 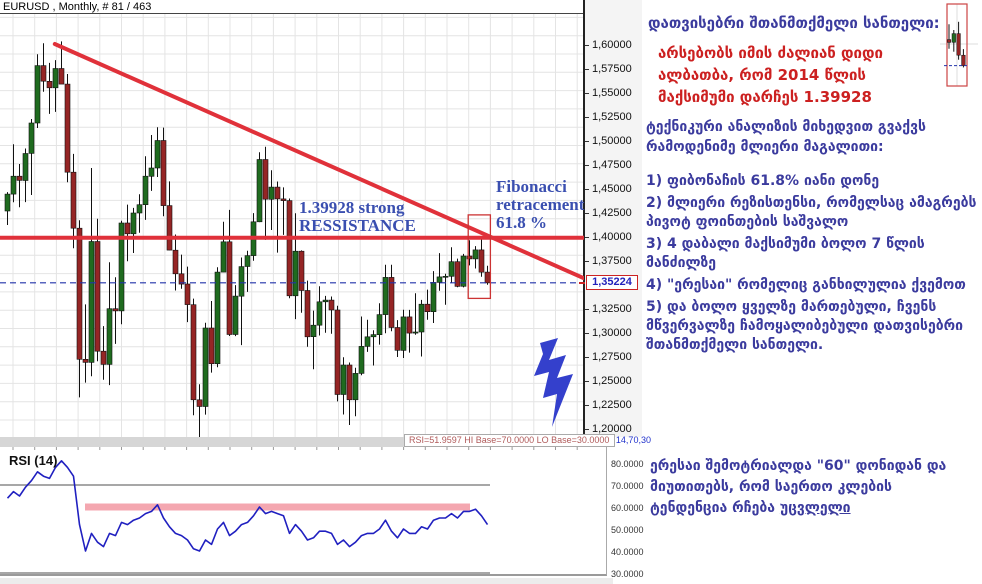 I want to click on price-axis-label: 1,30000, so click(x=612, y=333).